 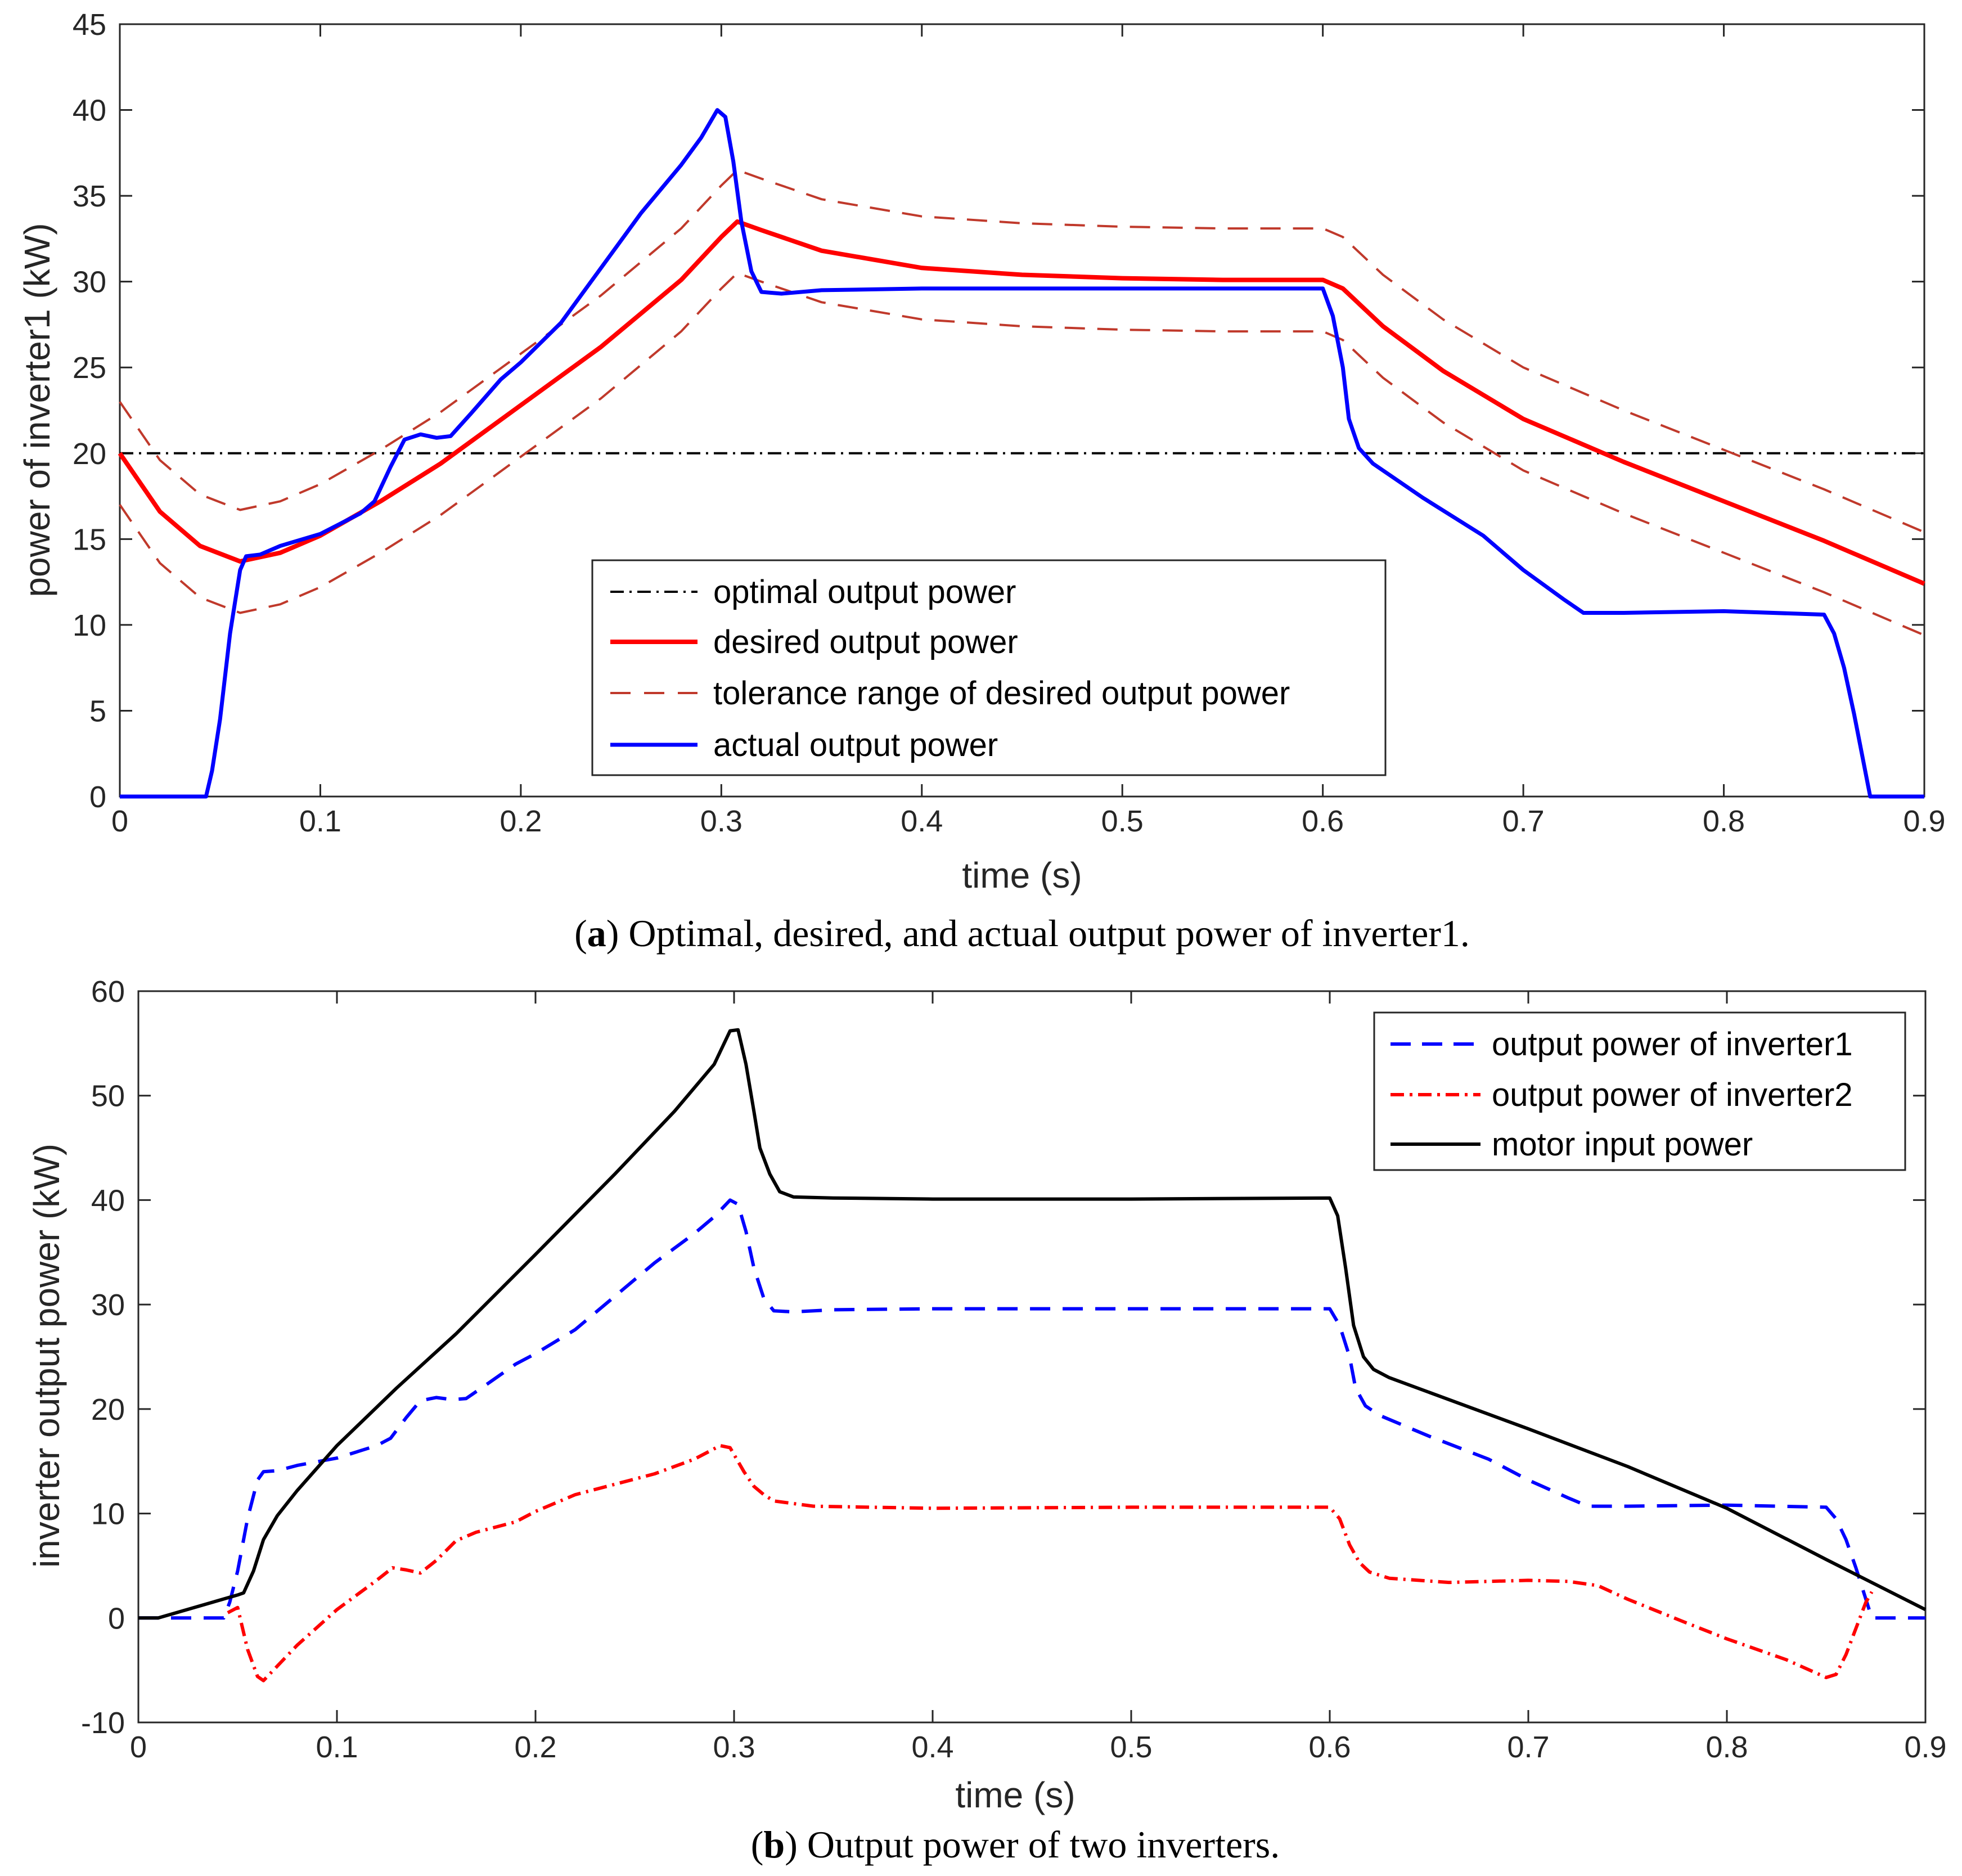 What do you see at coordinates (138, 1747) in the screenshot?
I see `b-x-tick-label: 0` at bounding box center [138, 1747].